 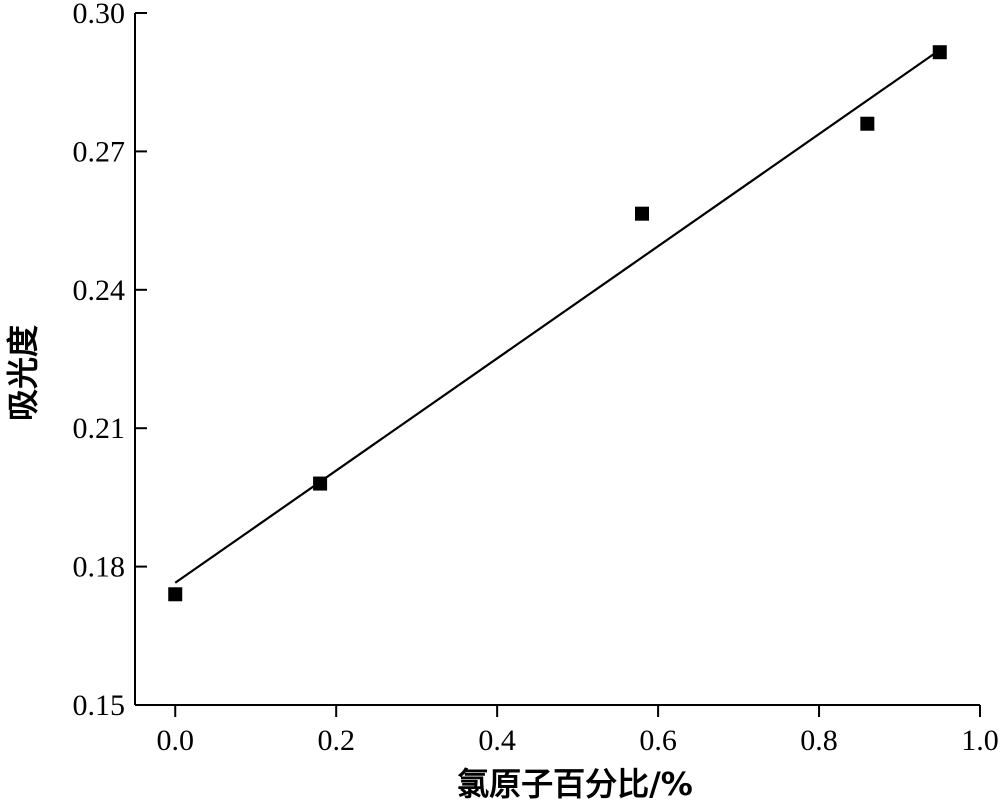 What do you see at coordinates (336, 740) in the screenshot?
I see `x-tick-label: 0.2` at bounding box center [336, 740].